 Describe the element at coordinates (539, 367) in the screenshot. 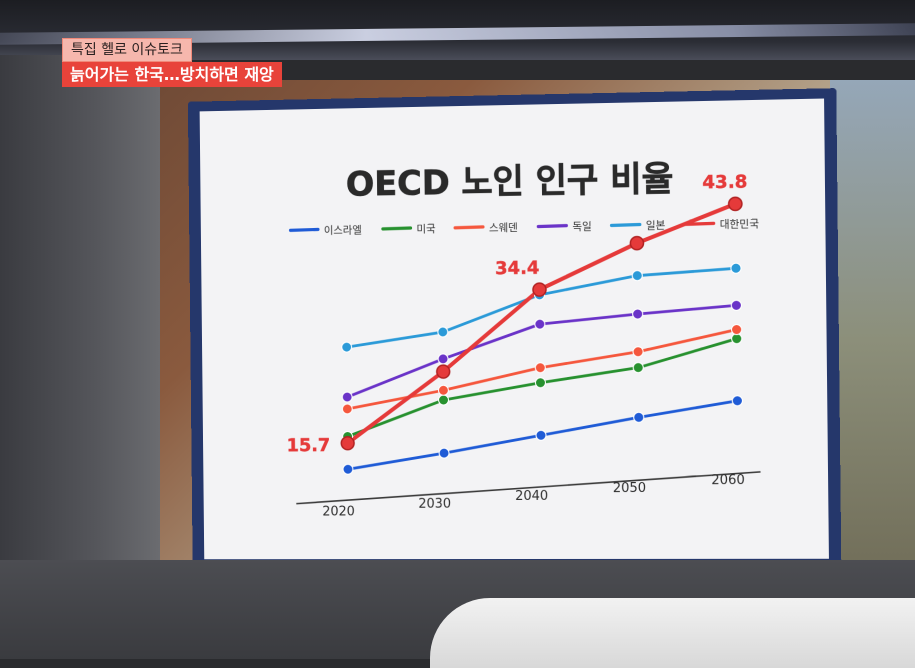

I see `point-sweden-2040` at that location.